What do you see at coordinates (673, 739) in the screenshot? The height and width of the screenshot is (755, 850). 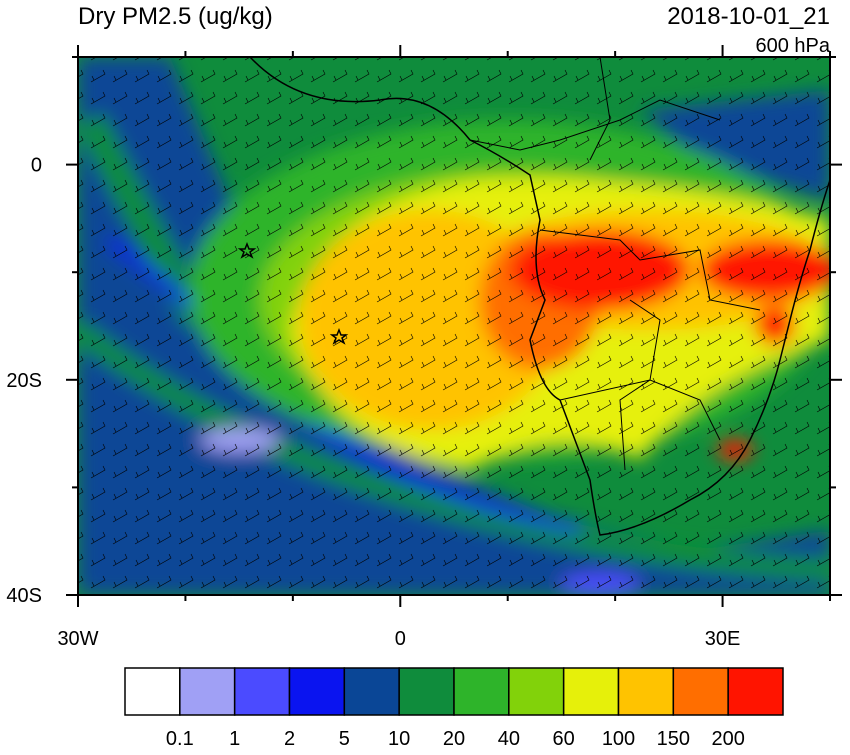 I see `colorbar-label: 150` at bounding box center [673, 739].